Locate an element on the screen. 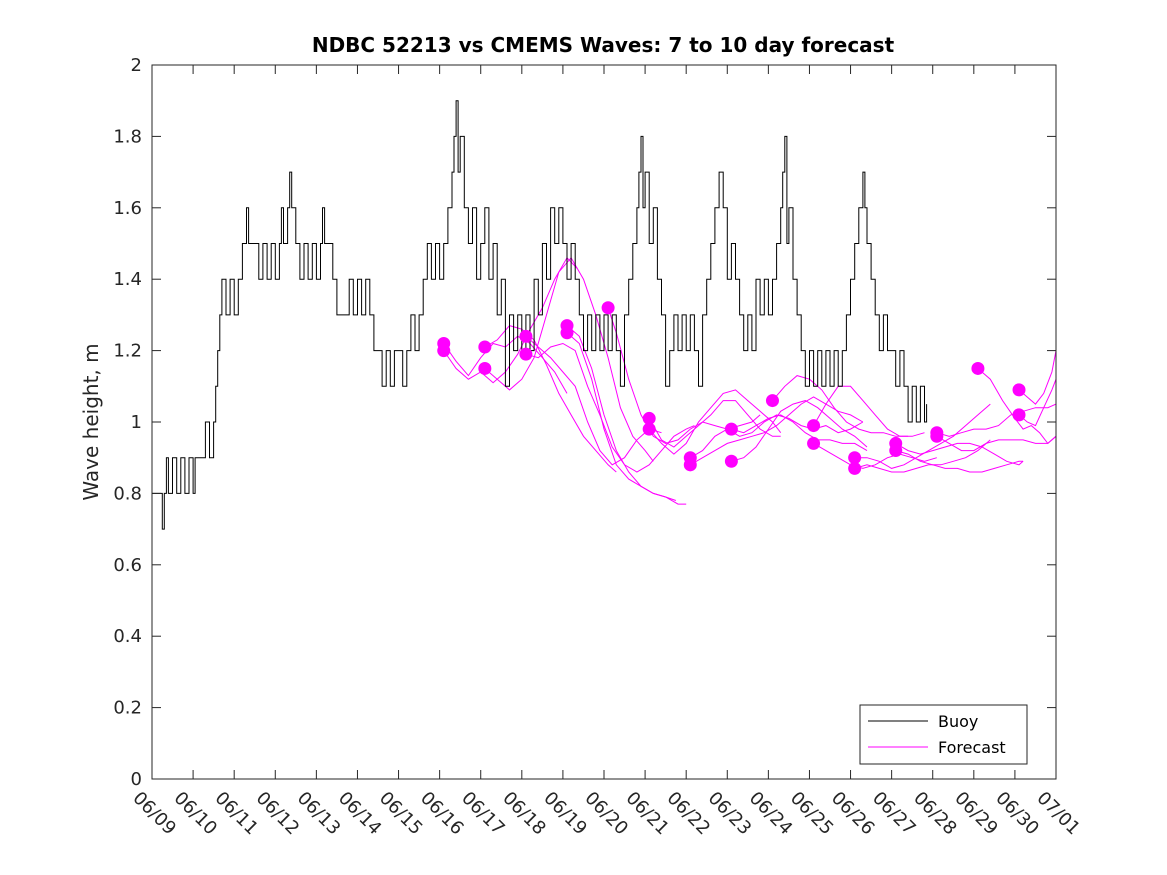 This screenshot has height=875, width=1167. y-tick-label: 0.2 is located at coordinates (127, 708).